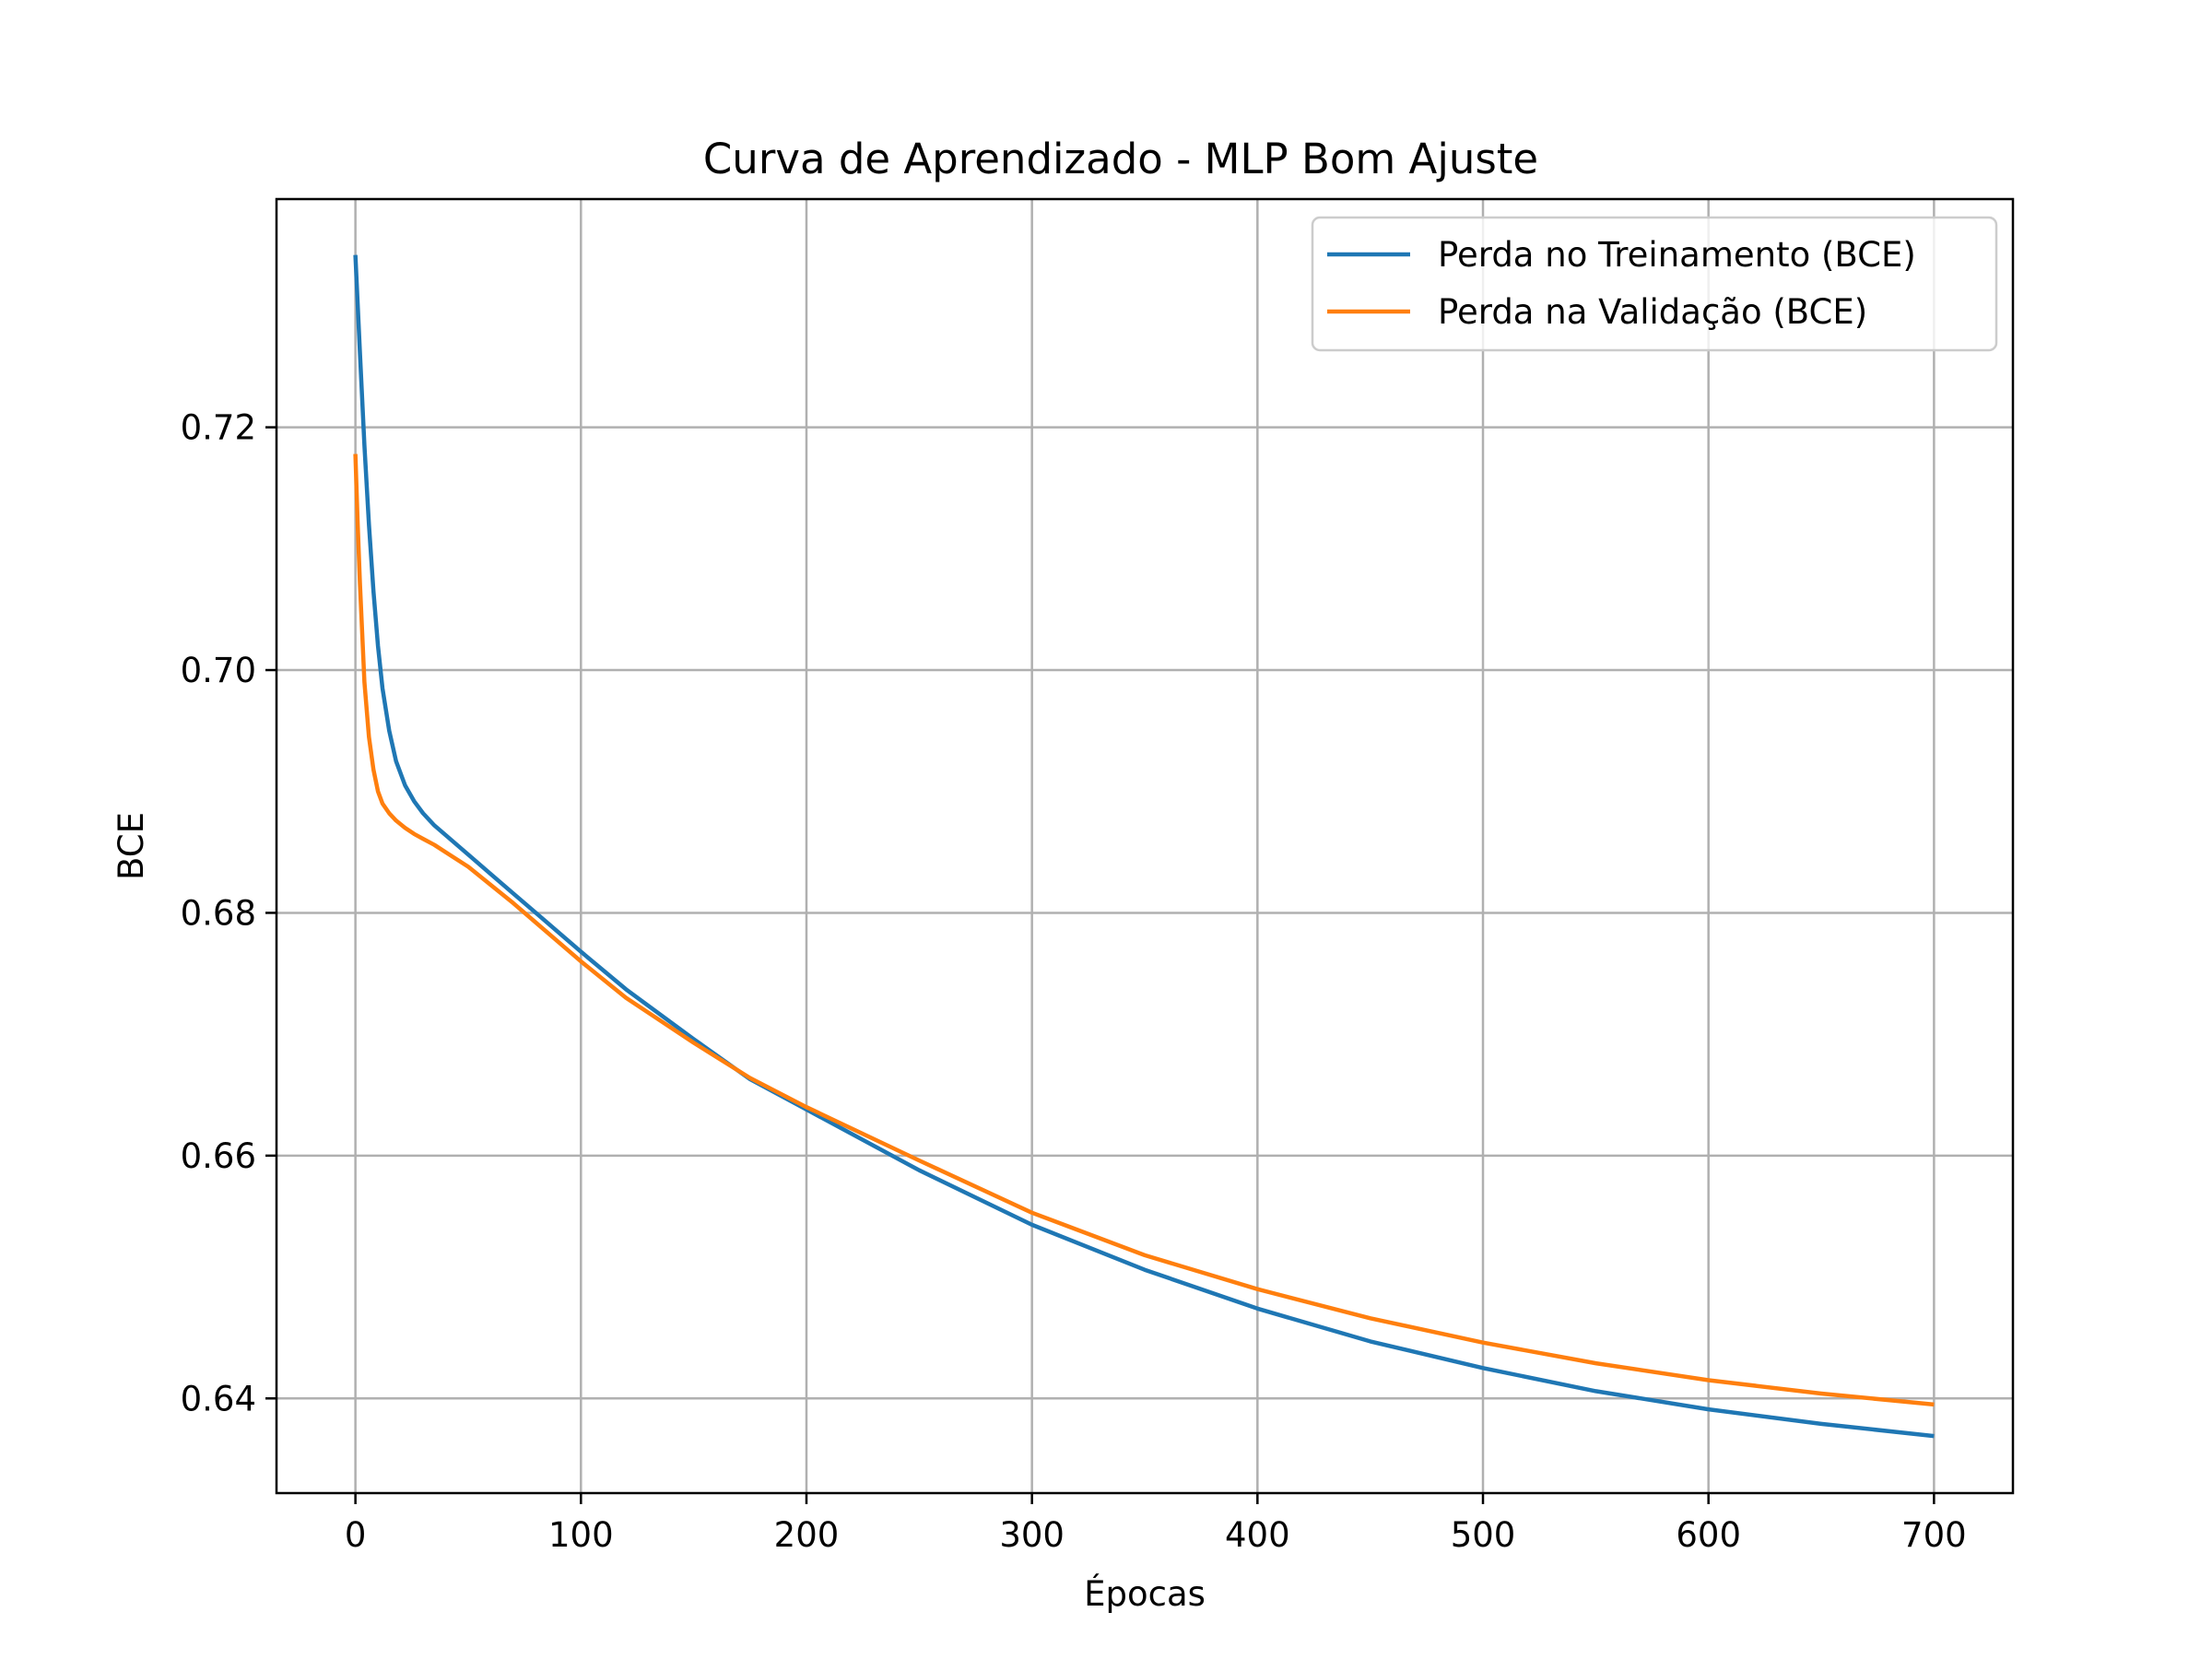  Describe the element at coordinates (807, 1535) in the screenshot. I see `x-tick-label: 200` at that location.